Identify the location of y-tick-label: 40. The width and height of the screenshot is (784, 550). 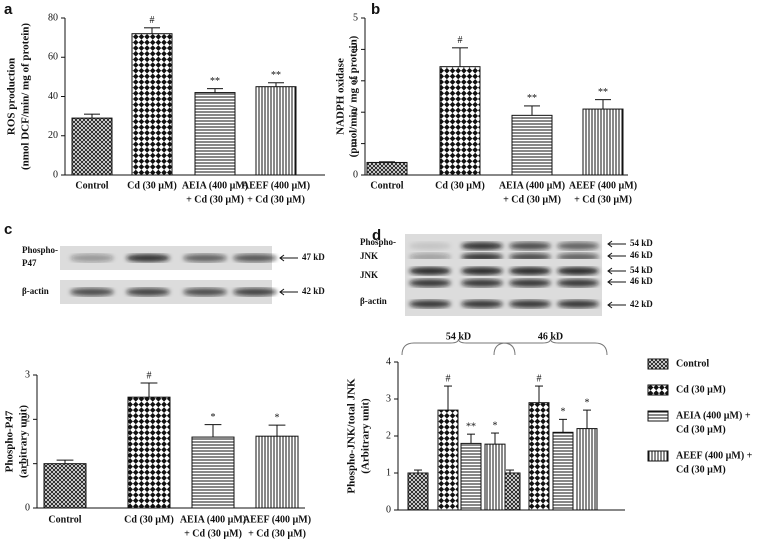
(53, 96).